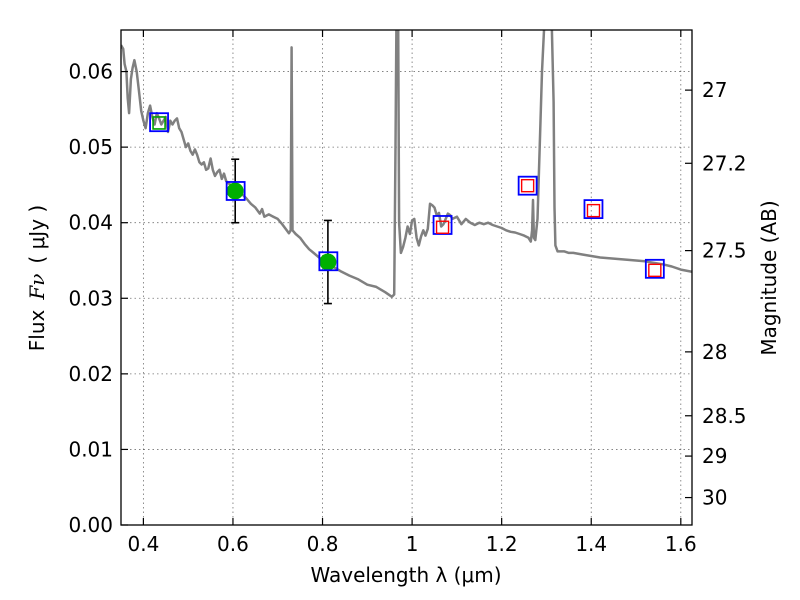  I want to click on y2-axis-label: Magnitude (AB), so click(769, 277).